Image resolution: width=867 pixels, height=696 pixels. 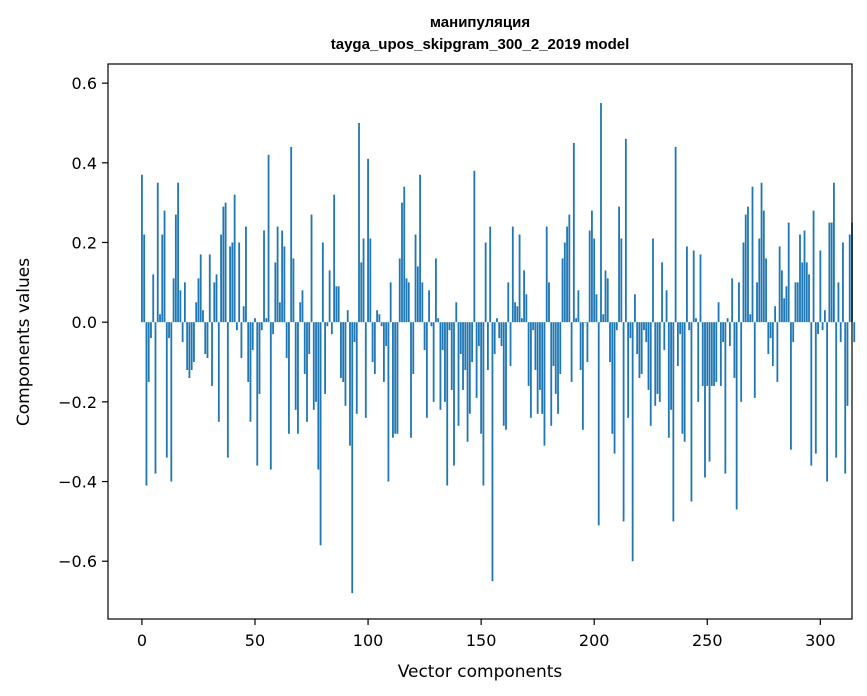 I want to click on y-tick-label: 0.4, so click(x=84, y=163).